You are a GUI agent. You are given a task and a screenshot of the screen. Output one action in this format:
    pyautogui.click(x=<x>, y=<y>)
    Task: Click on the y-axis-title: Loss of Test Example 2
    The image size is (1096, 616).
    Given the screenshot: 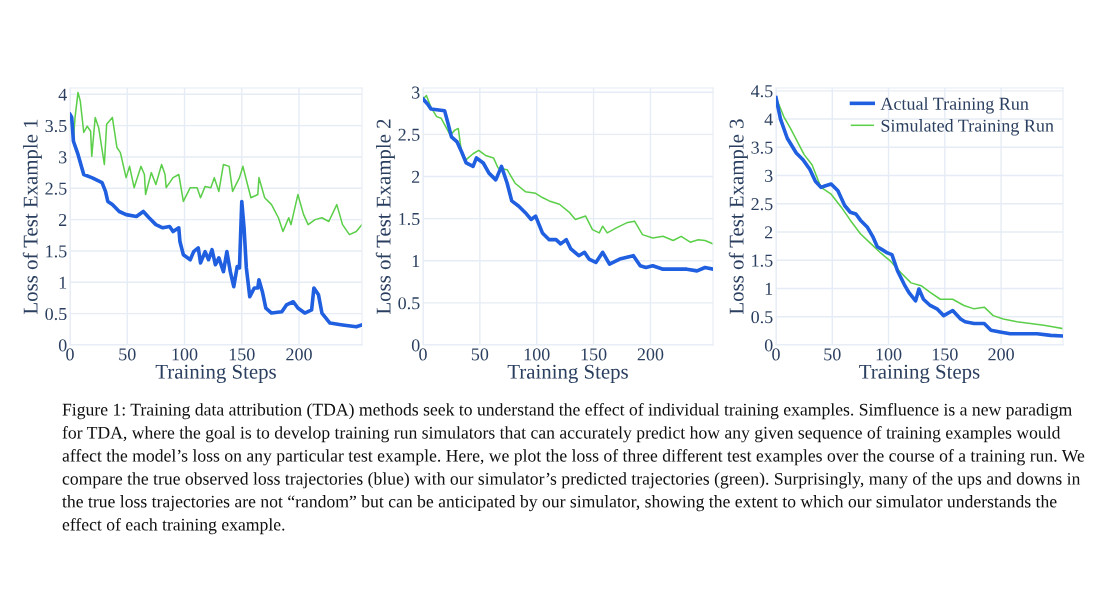 What is the action you would take?
    pyautogui.click(x=385, y=216)
    